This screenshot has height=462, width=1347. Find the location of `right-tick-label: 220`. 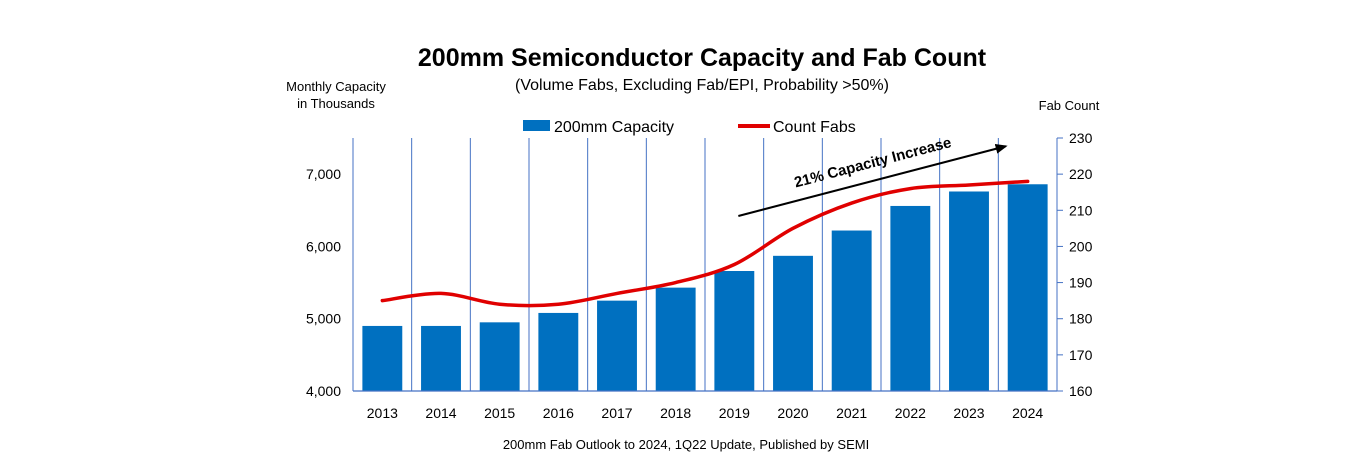

right-tick-label: 220 is located at coordinates (1081, 174).